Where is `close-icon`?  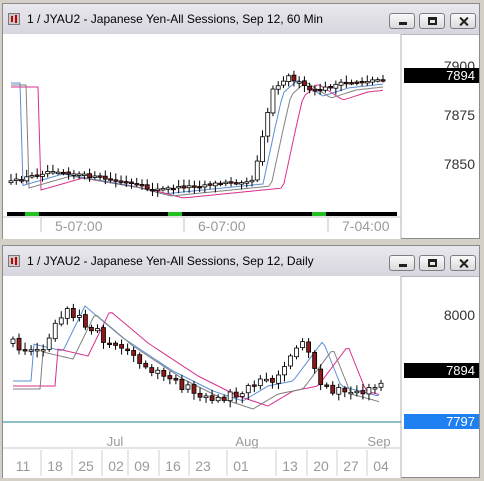 close-icon is located at coordinates (463, 21).